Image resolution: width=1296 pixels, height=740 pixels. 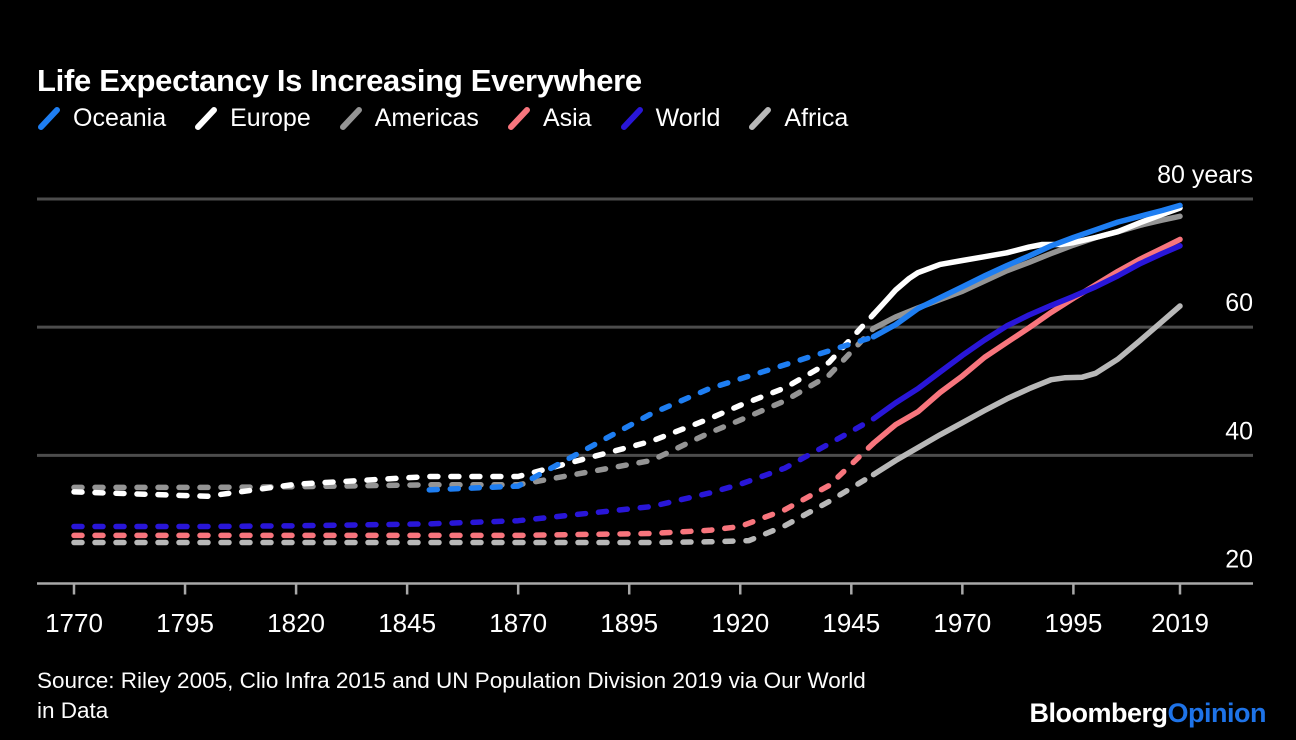 I want to click on series-line-oceania-historical, so click(x=651, y=413).